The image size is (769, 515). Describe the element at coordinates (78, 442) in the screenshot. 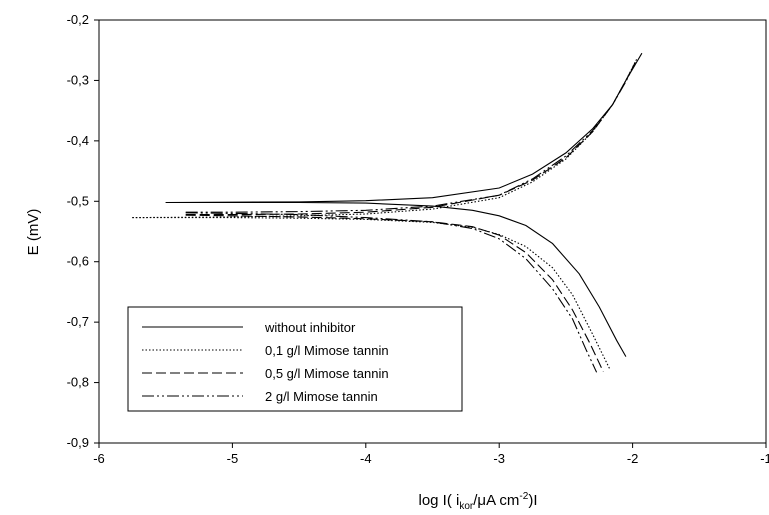

I see `y-tick-label: -0,9` at that location.